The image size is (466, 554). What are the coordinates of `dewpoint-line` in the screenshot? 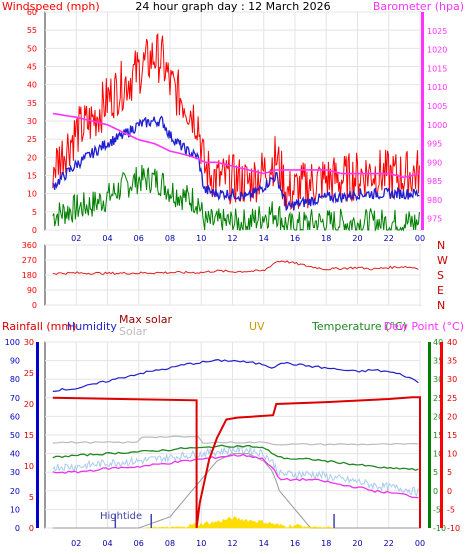 It's located at (235, 476).